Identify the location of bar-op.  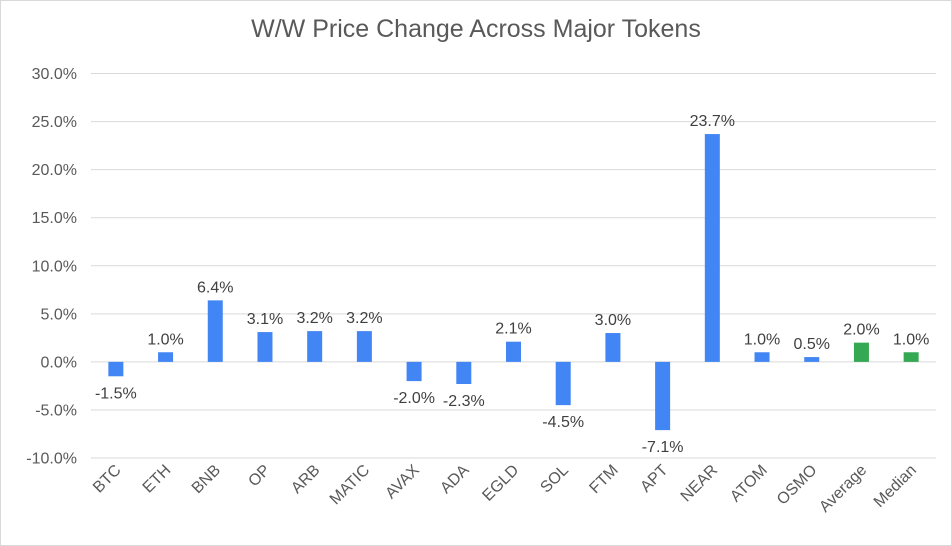
(265, 347).